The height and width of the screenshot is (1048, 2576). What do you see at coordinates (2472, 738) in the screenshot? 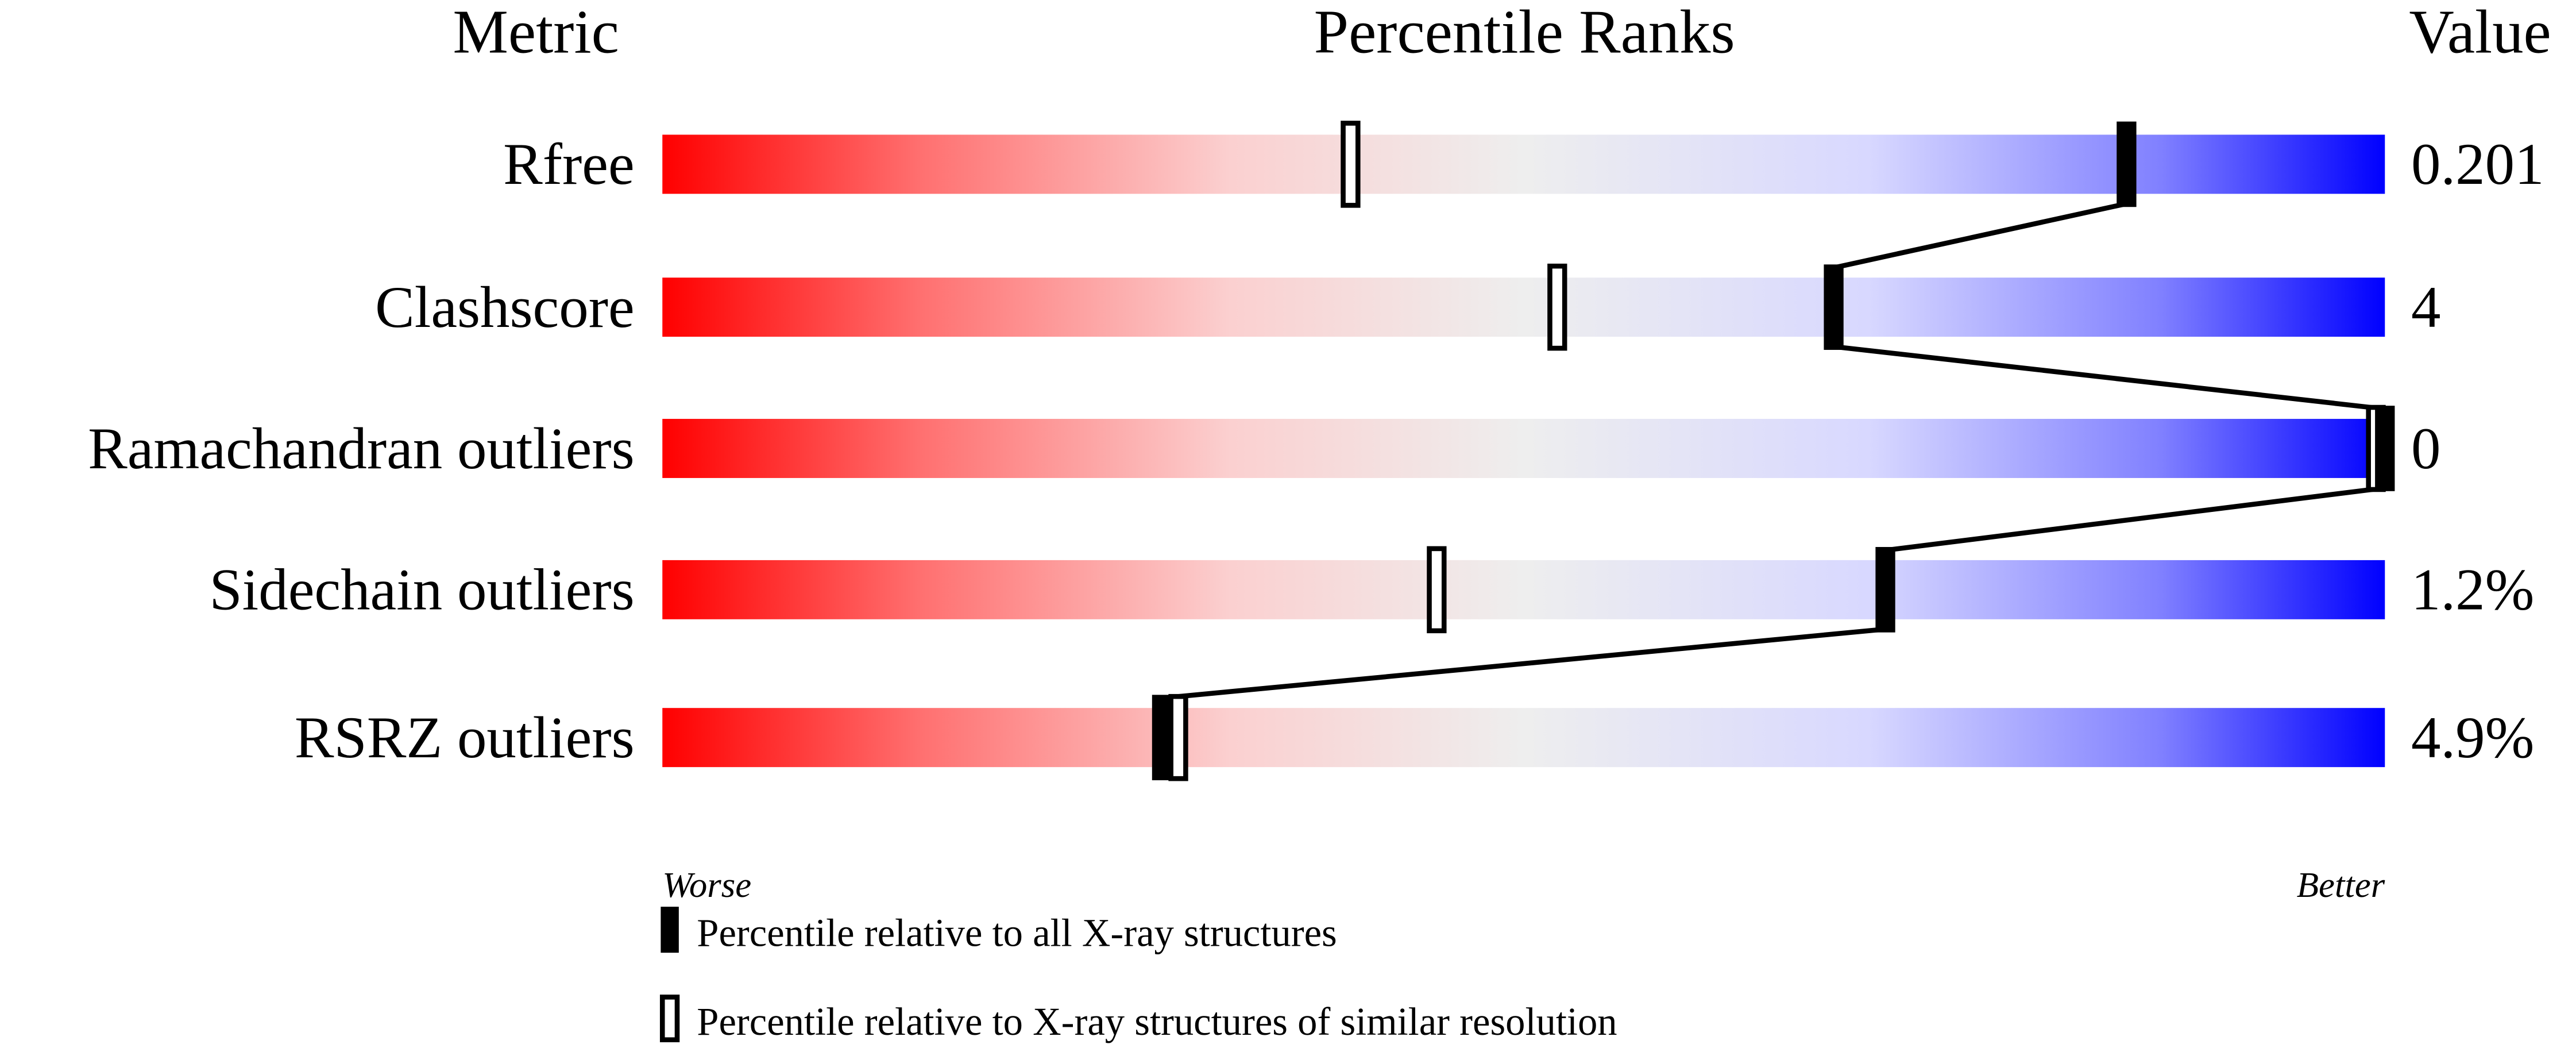
I see `metric-value: 4.9%` at bounding box center [2472, 738].